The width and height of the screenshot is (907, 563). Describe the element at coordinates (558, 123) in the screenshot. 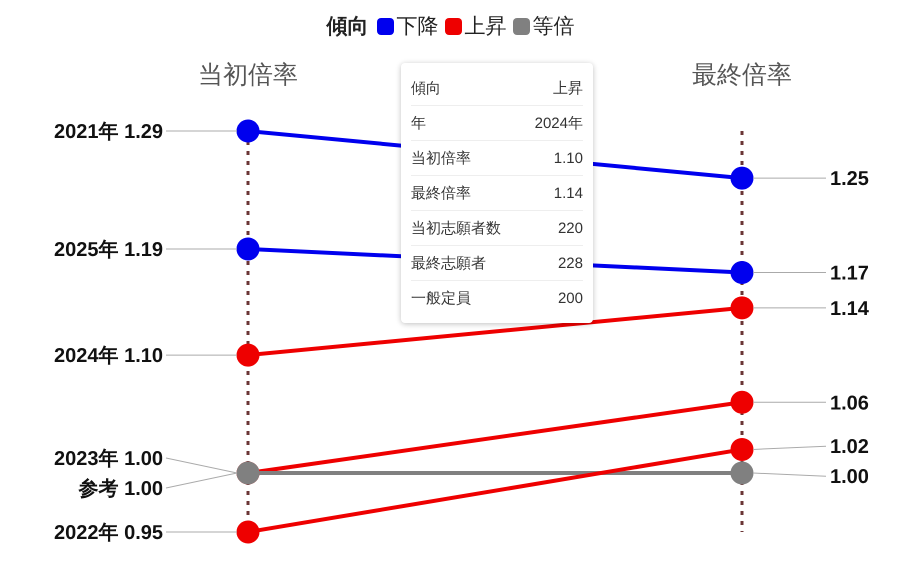

I see `annotation: 2024年` at that location.